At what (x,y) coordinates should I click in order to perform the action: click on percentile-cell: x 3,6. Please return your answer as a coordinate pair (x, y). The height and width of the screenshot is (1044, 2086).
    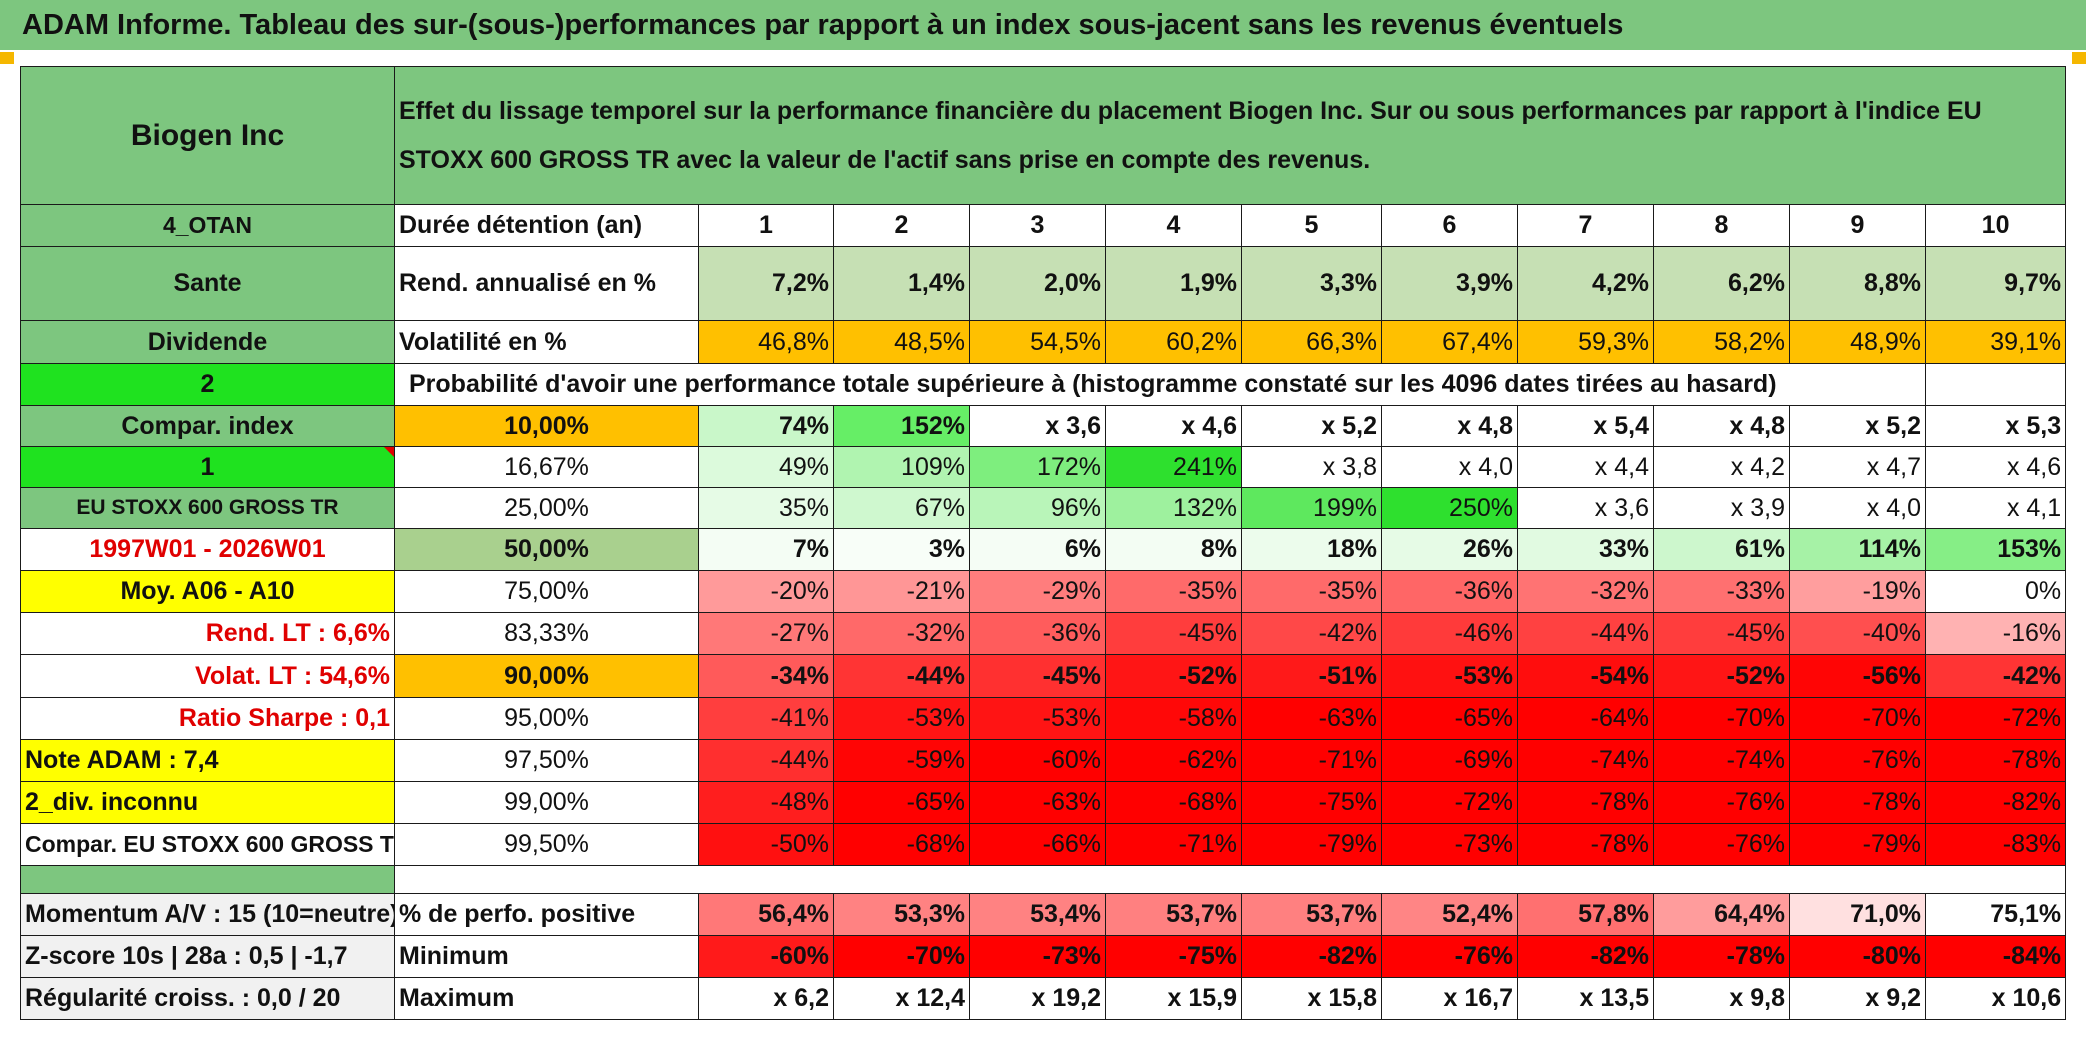
    Looking at the image, I should click on (1037, 426).